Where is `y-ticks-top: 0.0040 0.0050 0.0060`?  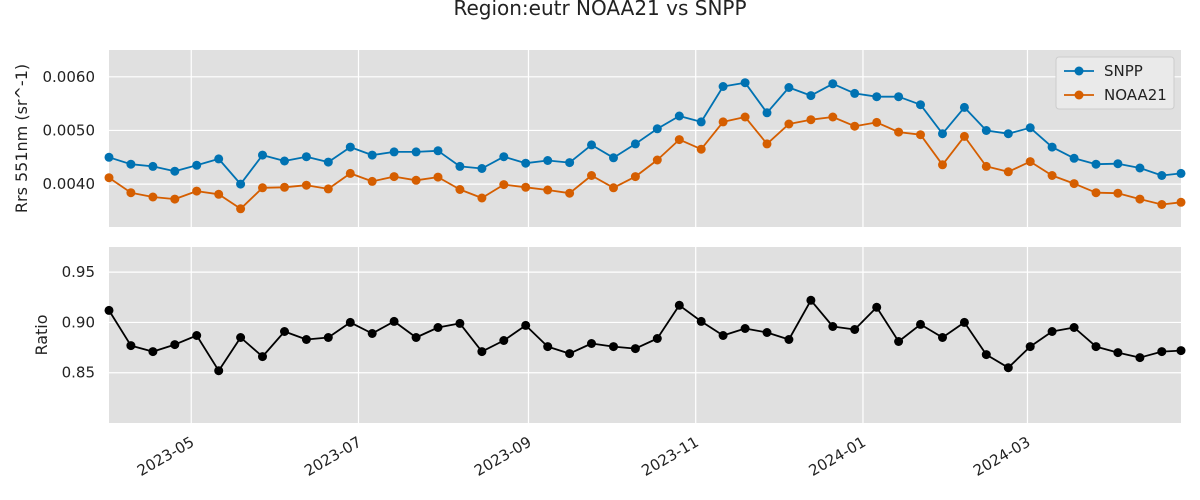
y-ticks-top: 0.0040 0.0050 0.0060 is located at coordinates (69, 130).